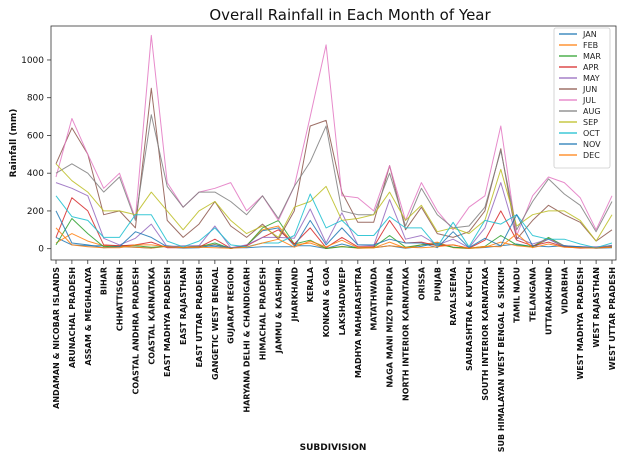  Describe the element at coordinates (231, 305) in the screenshot. I see `x-tick-label: GUJARAT REGION` at that location.